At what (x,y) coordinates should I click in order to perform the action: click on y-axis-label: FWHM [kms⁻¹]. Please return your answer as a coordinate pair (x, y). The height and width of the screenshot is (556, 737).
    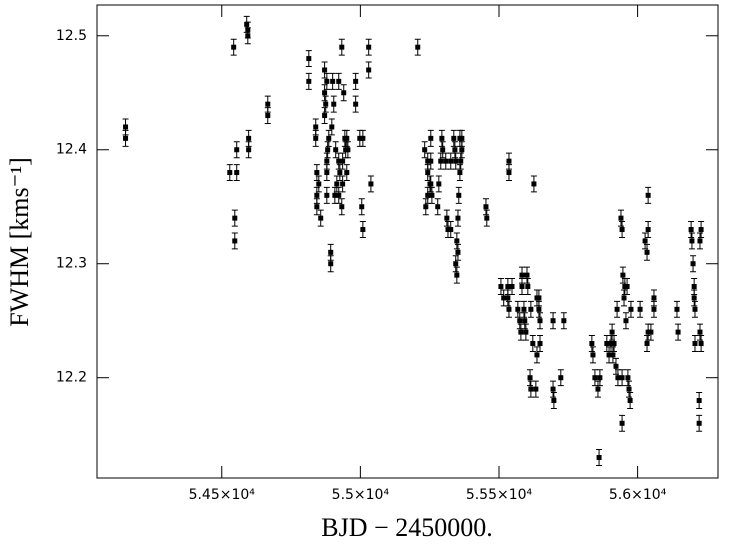
    Looking at the image, I should click on (19, 242).